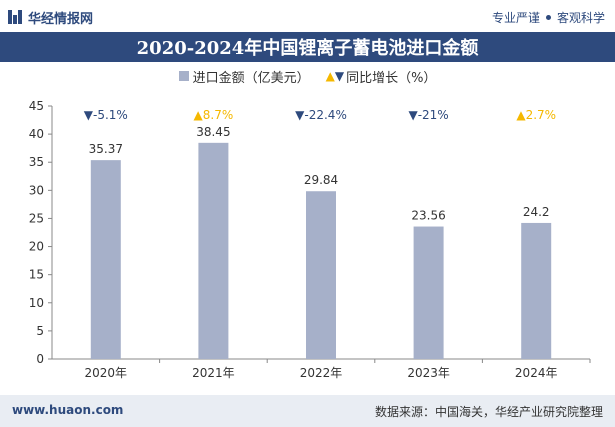 The image size is (615, 427). What do you see at coordinates (36, 275) in the screenshot?
I see `y-tick-label: 15` at bounding box center [36, 275].